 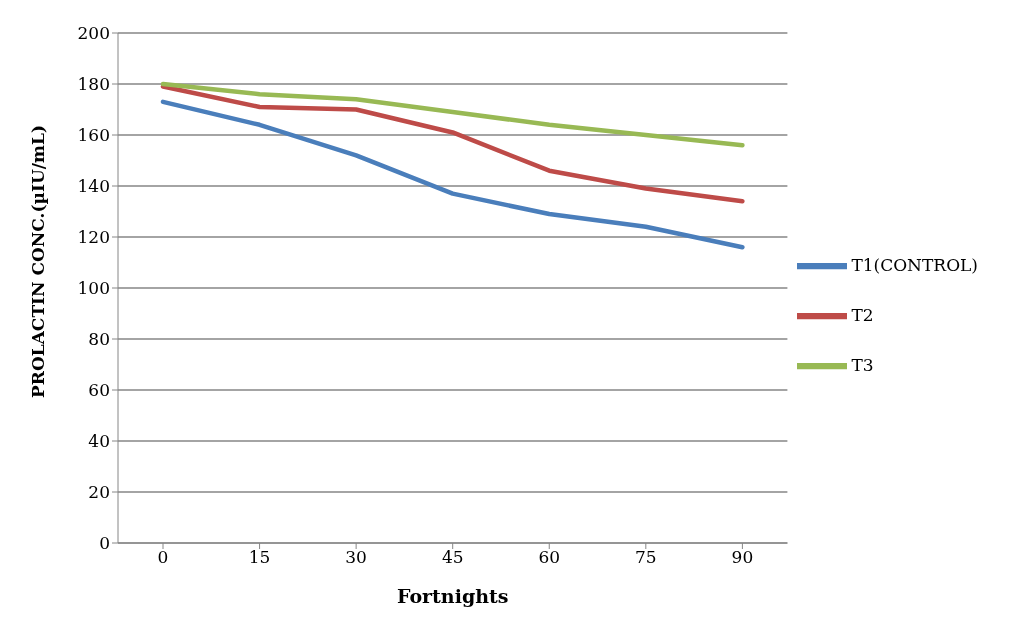 What do you see at coordinates (93, 237) in the screenshot?
I see `y-tick-label: 120` at bounding box center [93, 237].